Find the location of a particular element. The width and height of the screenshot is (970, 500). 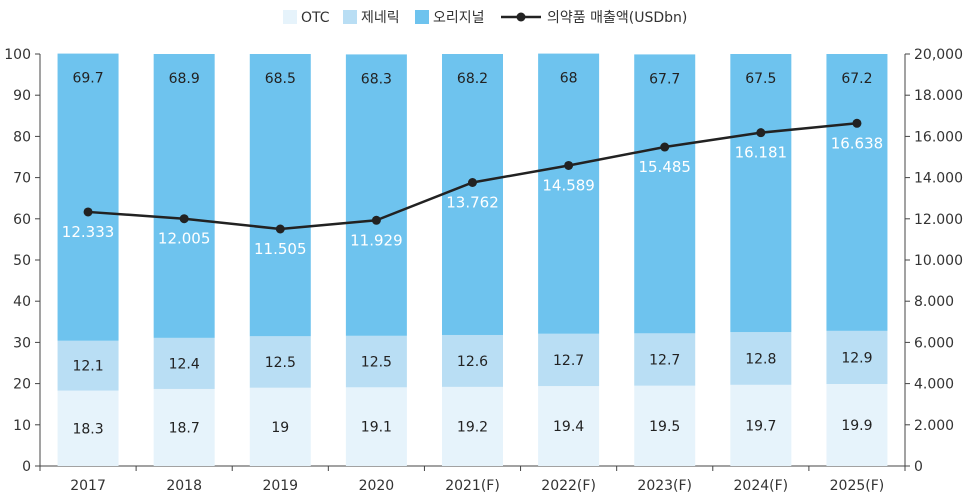

y-left-tick-label: 0 is located at coordinates (26, 467).